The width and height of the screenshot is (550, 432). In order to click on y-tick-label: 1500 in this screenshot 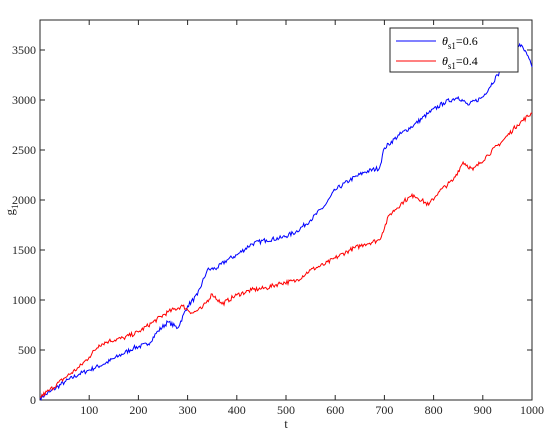, I will do `click(24, 250)`.